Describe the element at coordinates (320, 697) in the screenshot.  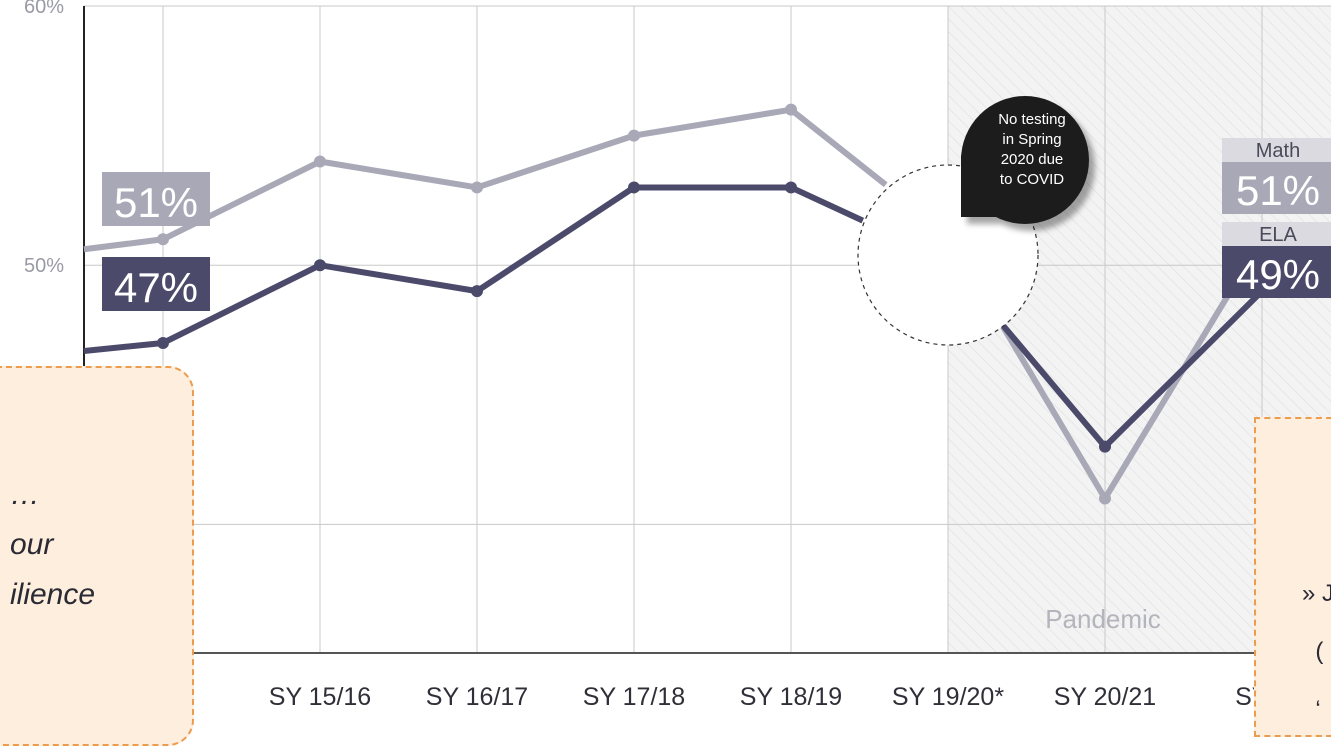
I see `x-tick-label: SY 15/16` at that location.